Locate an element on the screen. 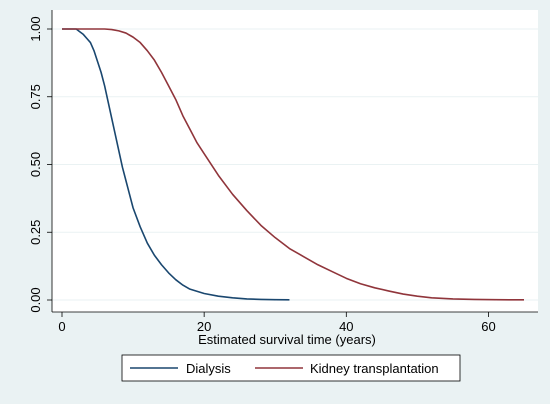 This screenshot has height=404, width=550. y-tick-label-0: 0.00 is located at coordinates (35, 299).